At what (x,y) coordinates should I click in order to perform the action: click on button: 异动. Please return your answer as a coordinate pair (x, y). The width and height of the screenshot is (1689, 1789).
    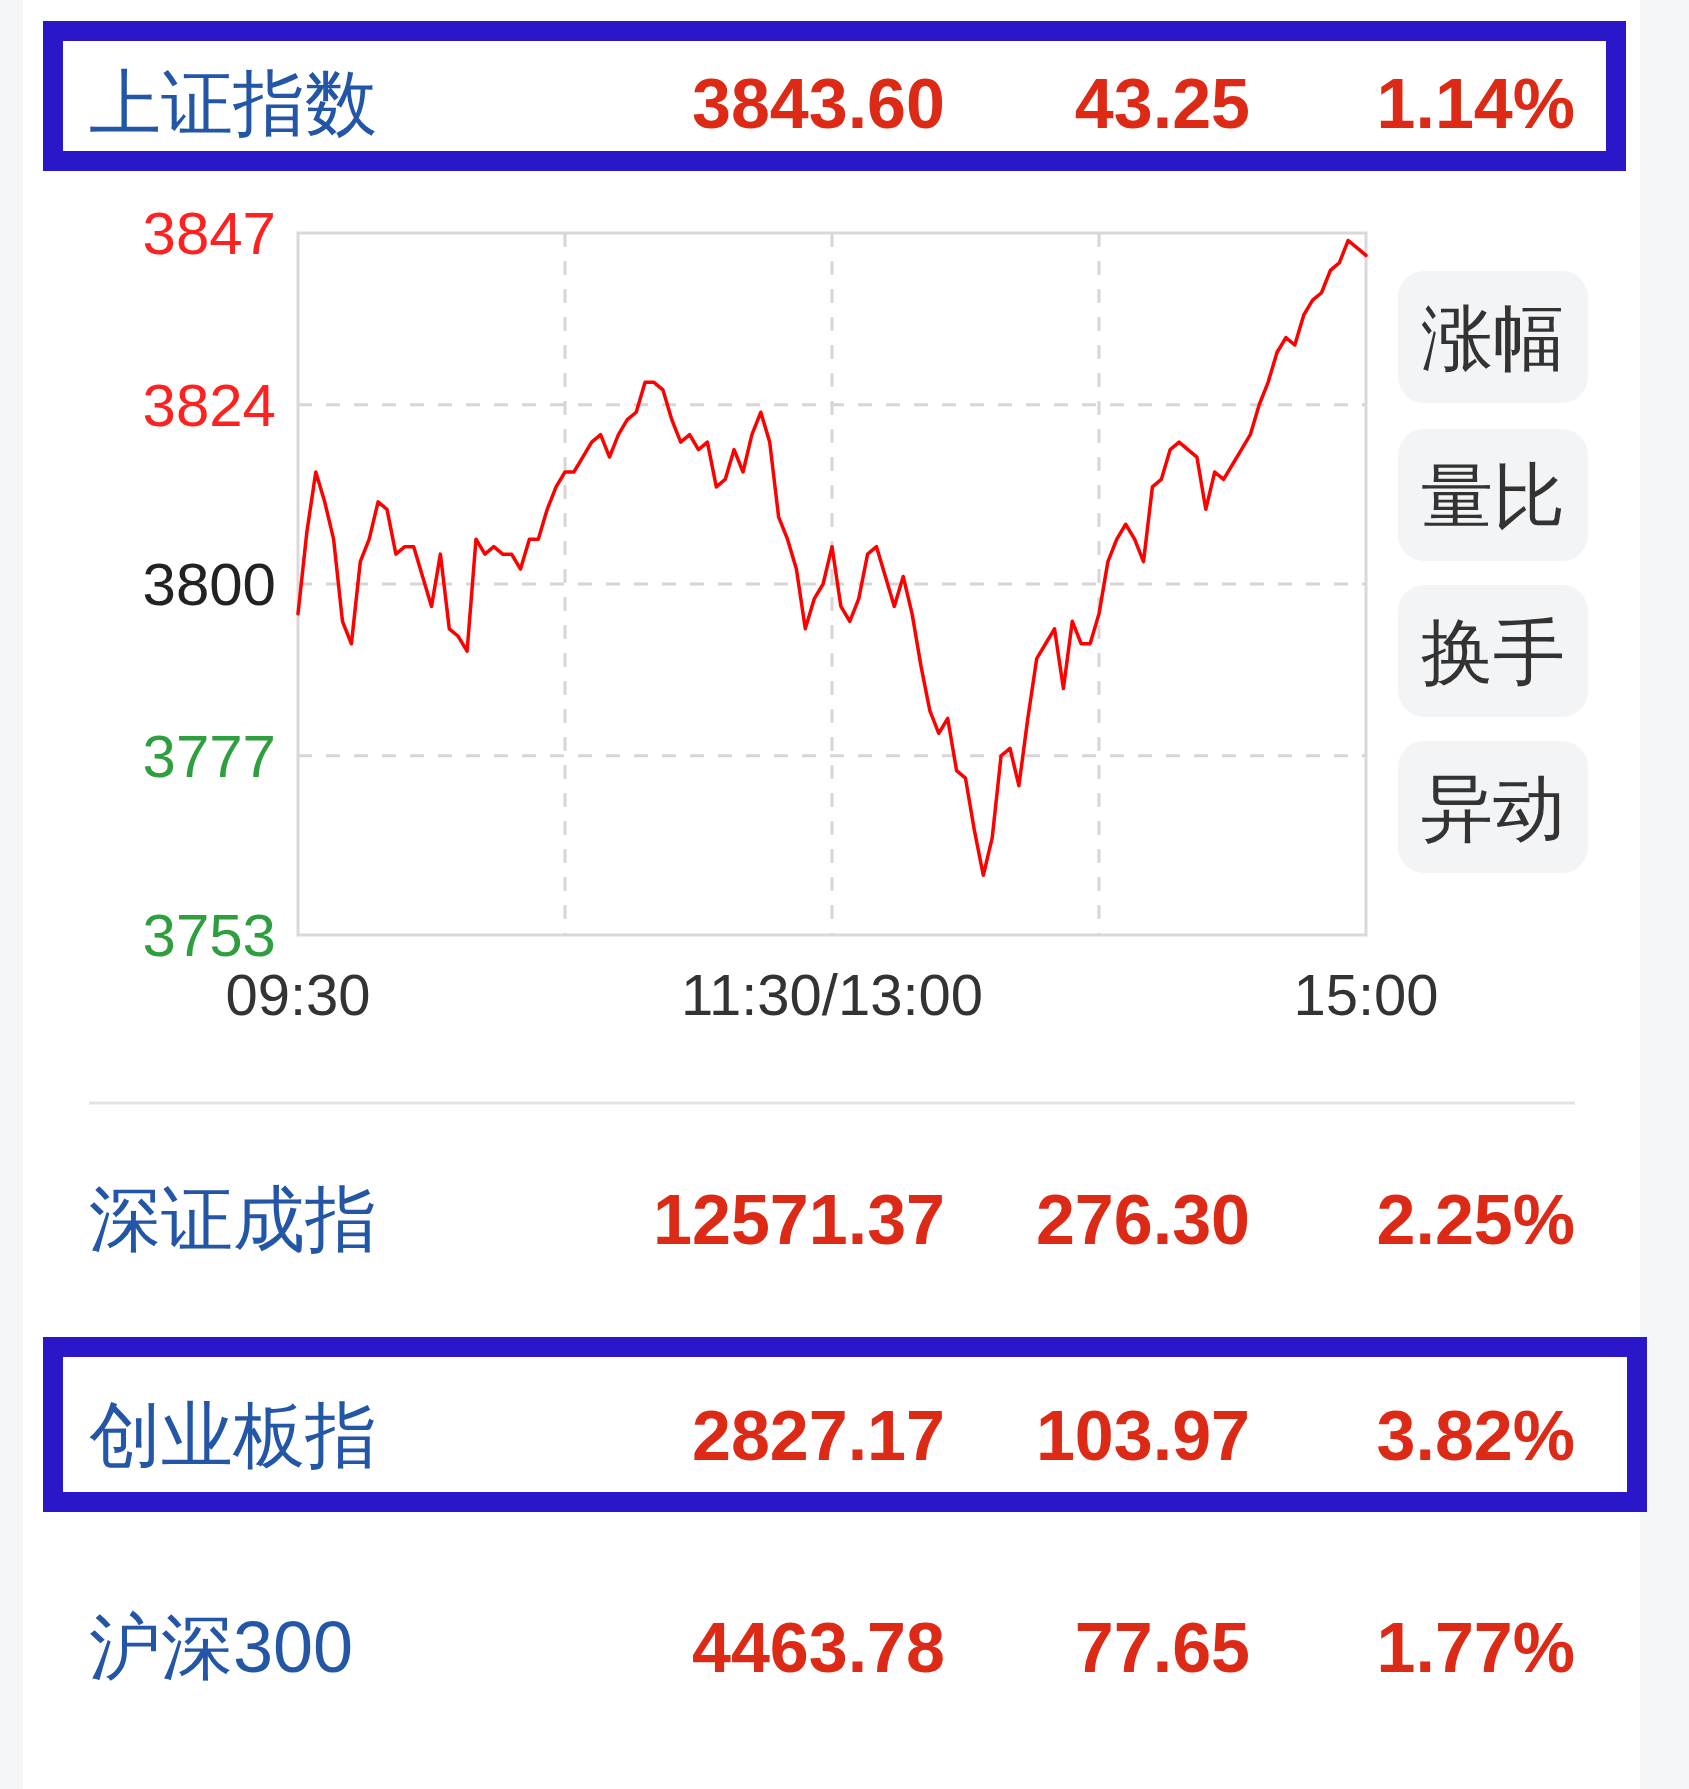
    Looking at the image, I should click on (1493, 807).